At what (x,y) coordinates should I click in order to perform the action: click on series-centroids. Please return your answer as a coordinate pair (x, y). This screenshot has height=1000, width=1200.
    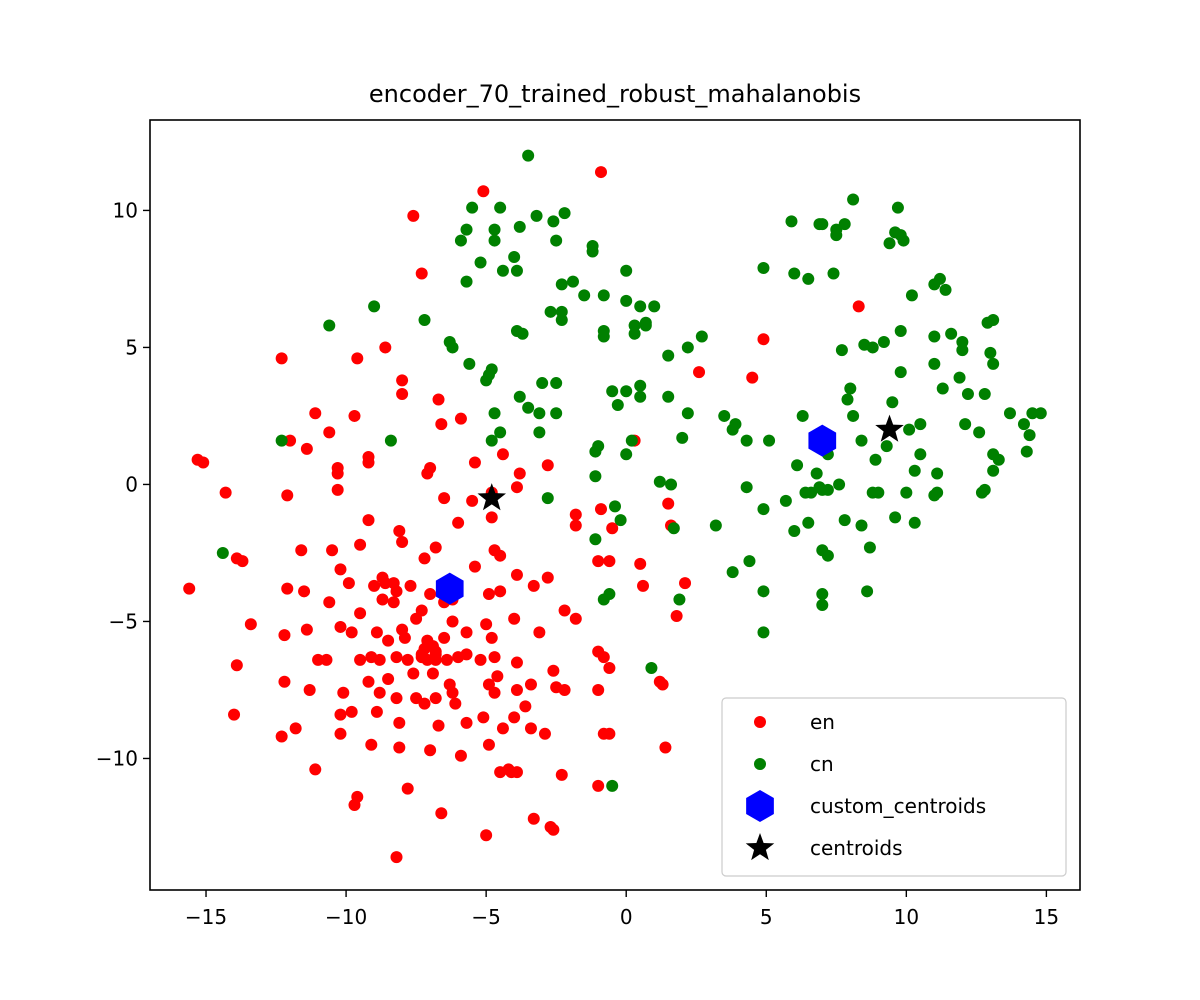
    Looking at the image, I should click on (690, 462).